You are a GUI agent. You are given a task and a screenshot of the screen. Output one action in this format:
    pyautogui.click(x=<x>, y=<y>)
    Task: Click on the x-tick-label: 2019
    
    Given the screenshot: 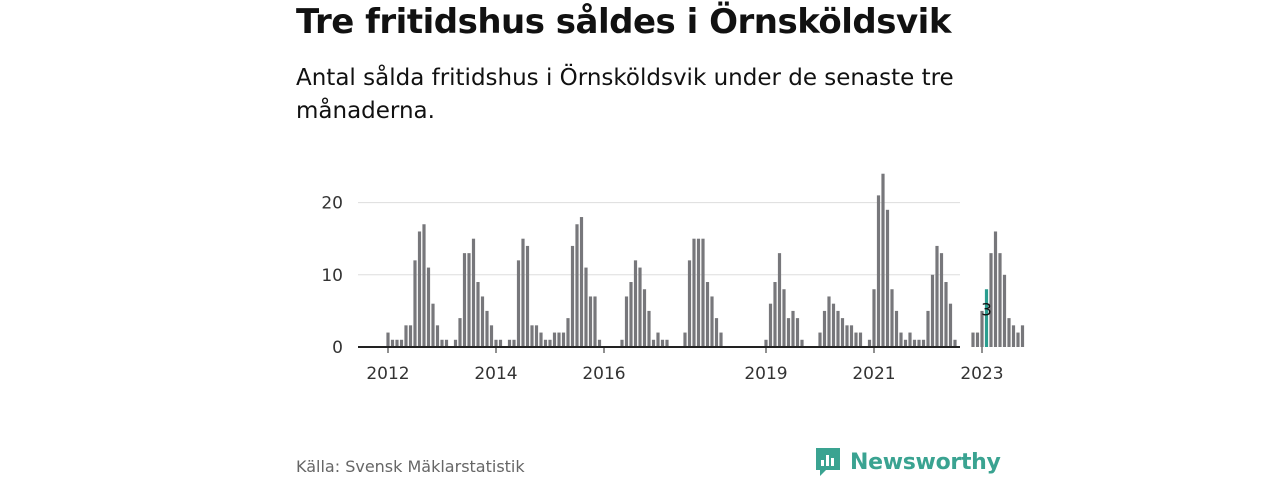 What is the action you would take?
    pyautogui.click(x=765, y=374)
    